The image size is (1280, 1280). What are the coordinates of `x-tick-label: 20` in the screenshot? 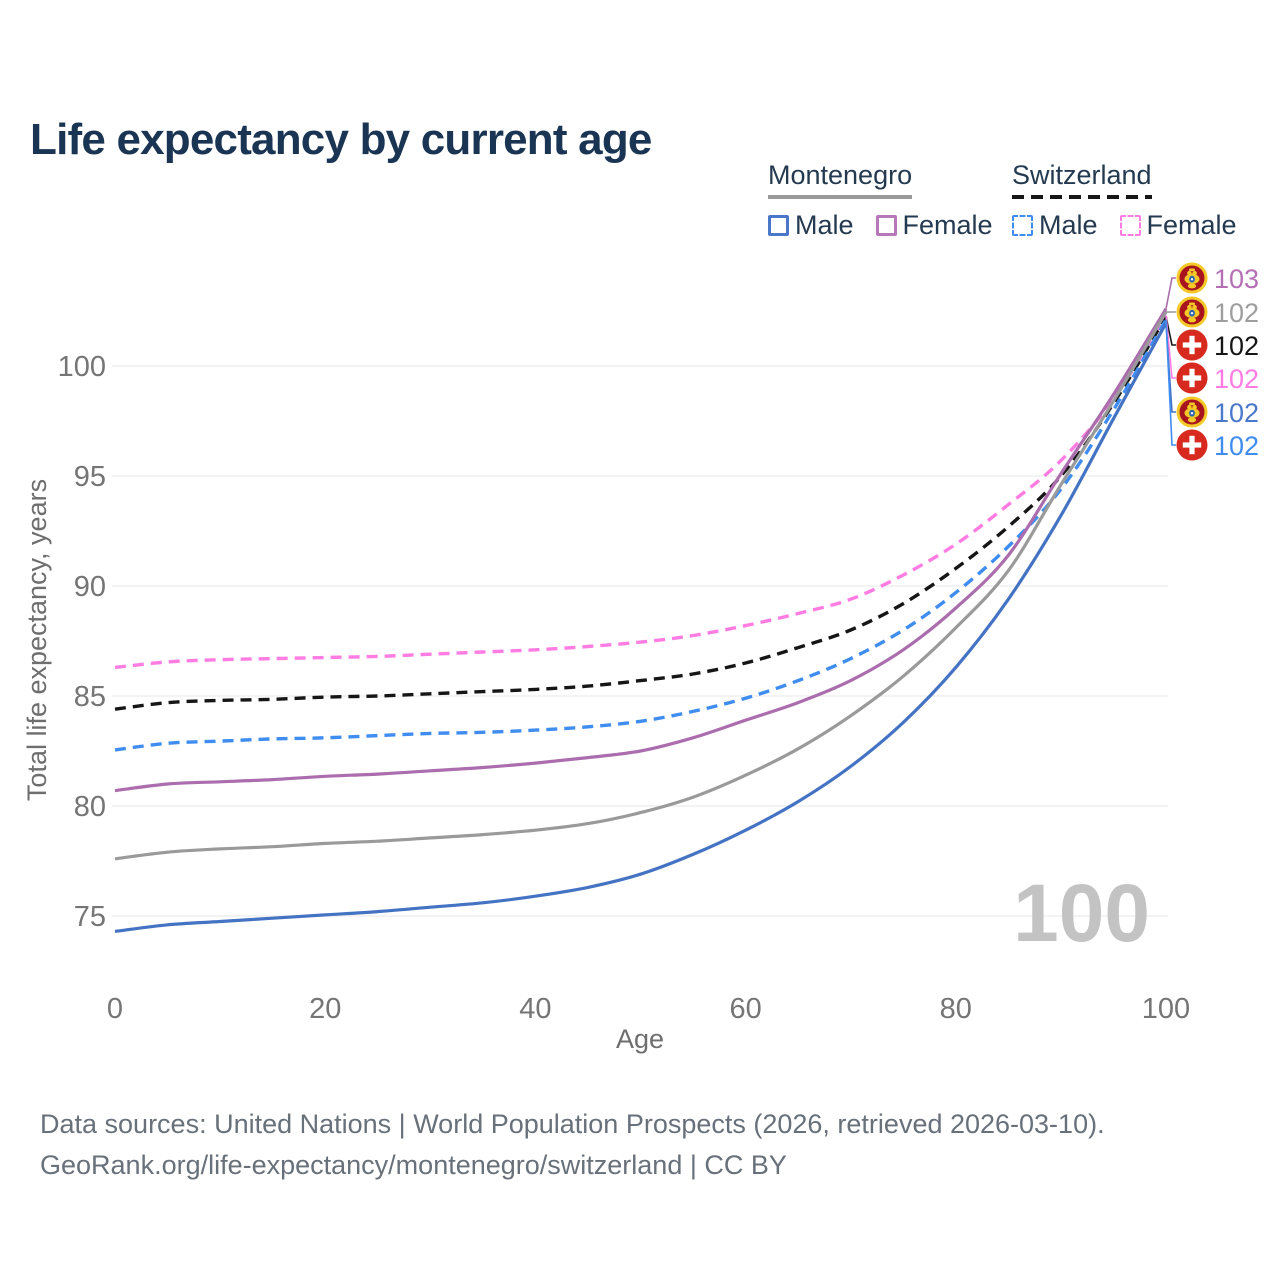 It's located at (325, 1009).